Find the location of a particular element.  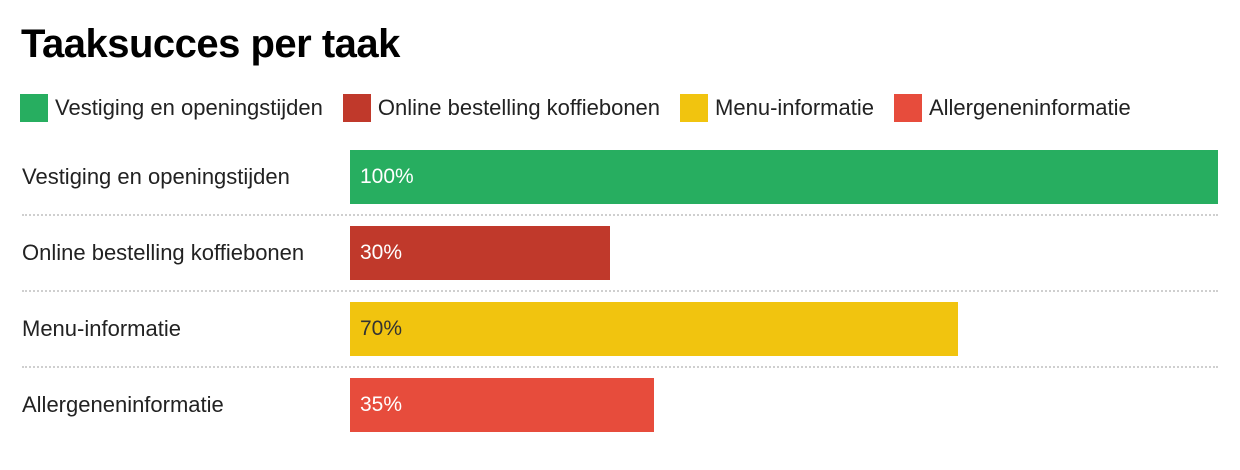

bar: 100% is located at coordinates (784, 177).